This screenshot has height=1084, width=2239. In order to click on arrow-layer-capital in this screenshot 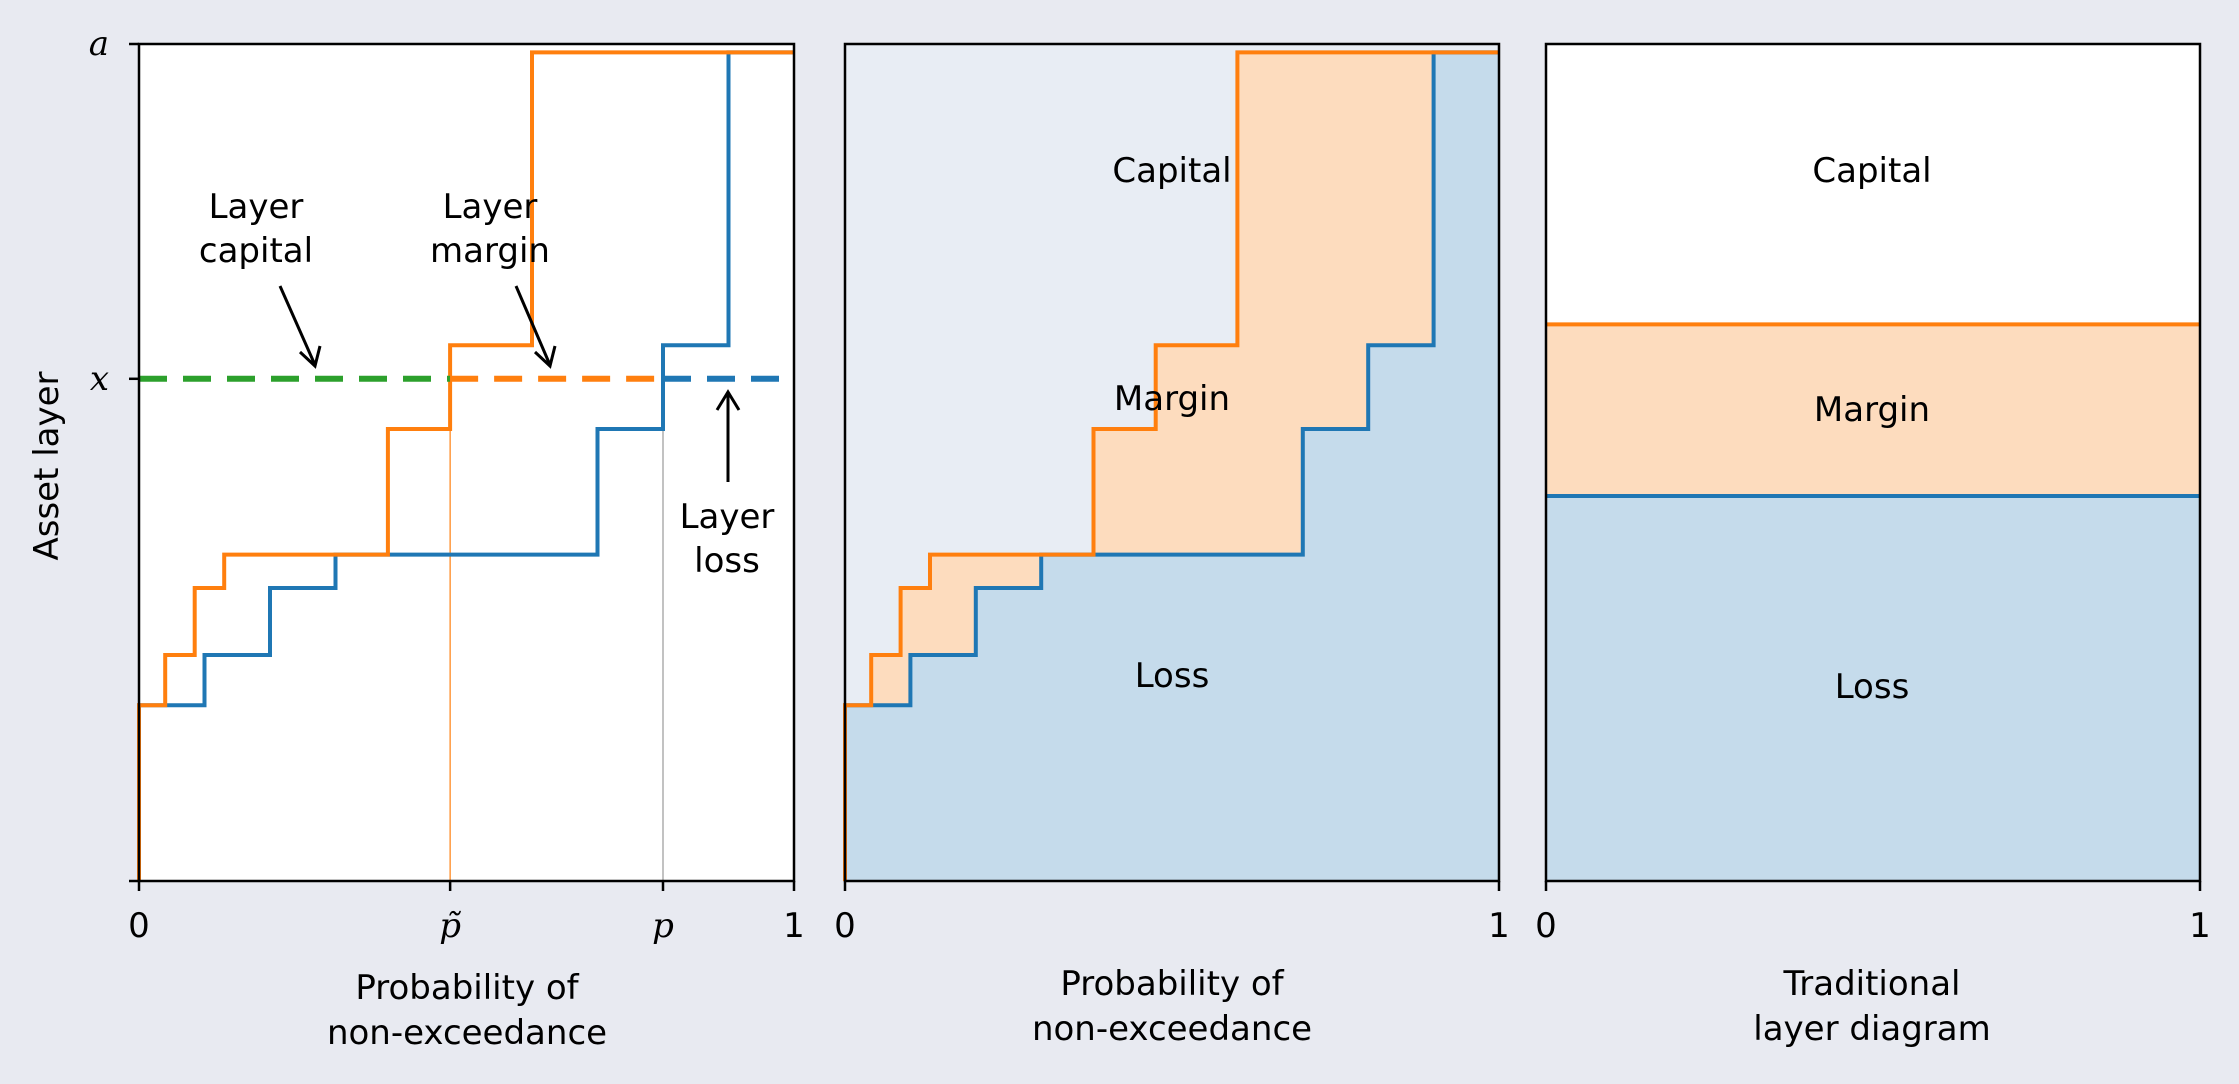, I will do `click(300, 327)`.